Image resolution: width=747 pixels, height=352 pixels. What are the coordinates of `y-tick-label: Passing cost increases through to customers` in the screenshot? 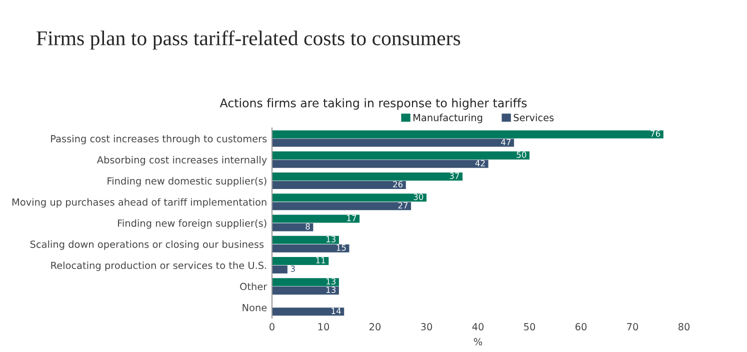 It's located at (159, 139).